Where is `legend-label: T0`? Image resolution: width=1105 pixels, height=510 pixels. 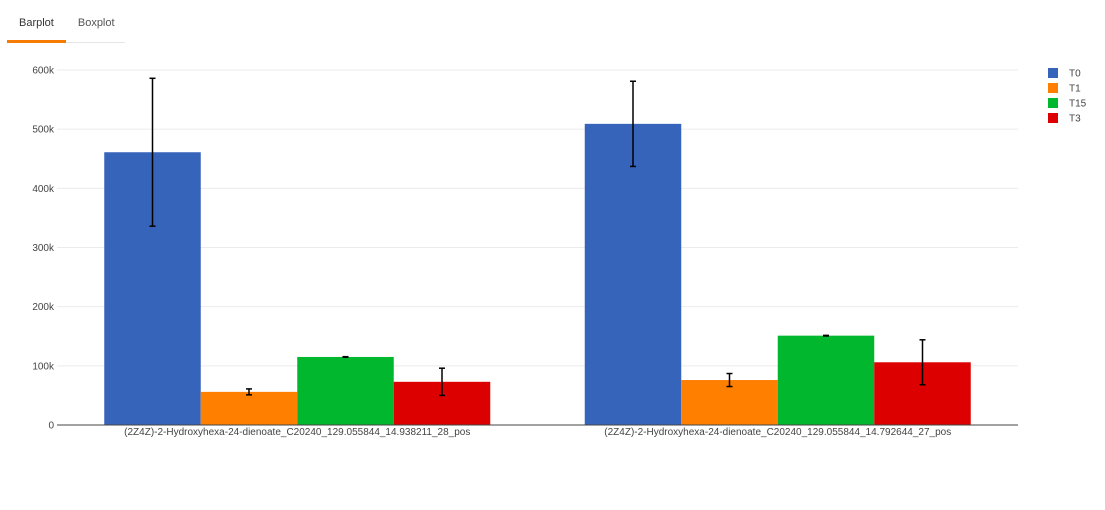 legend-label: T0 is located at coordinates (1075, 74).